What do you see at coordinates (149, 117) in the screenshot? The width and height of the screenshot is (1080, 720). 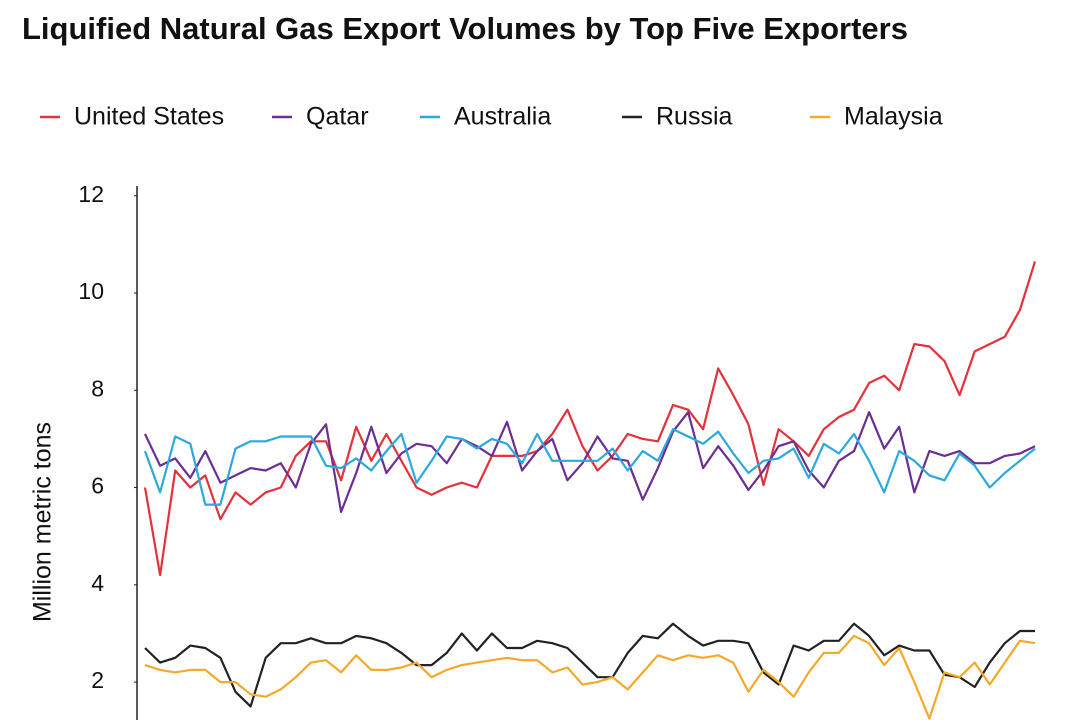 I see `legend-label: United States` at bounding box center [149, 117].